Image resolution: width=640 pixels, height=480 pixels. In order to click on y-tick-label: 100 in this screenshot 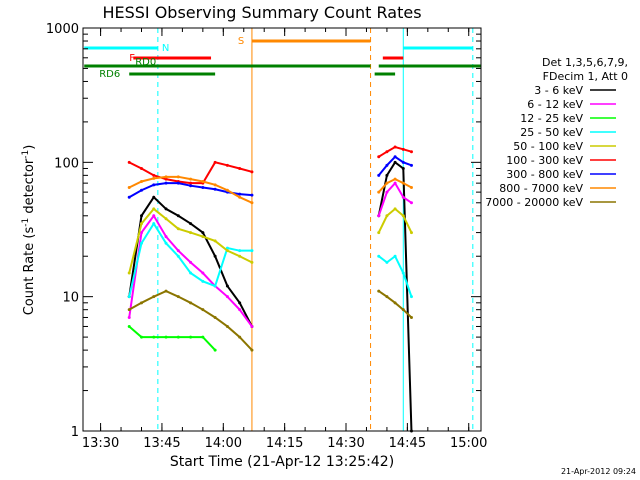, I will do `click(66, 163)`.